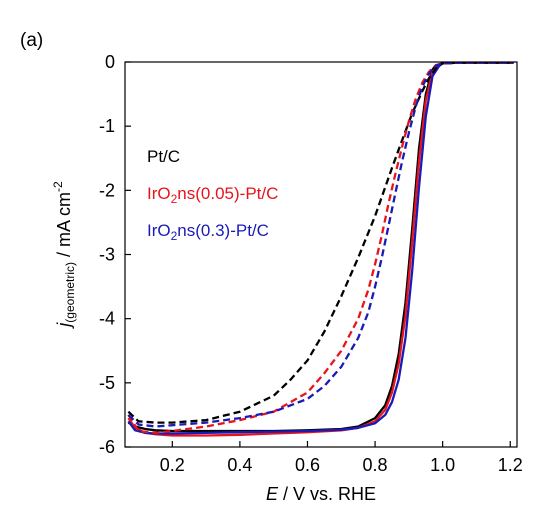 This screenshot has width=534, height=509. What do you see at coordinates (31, 40) in the screenshot?
I see `panel-label: (a)` at bounding box center [31, 40].